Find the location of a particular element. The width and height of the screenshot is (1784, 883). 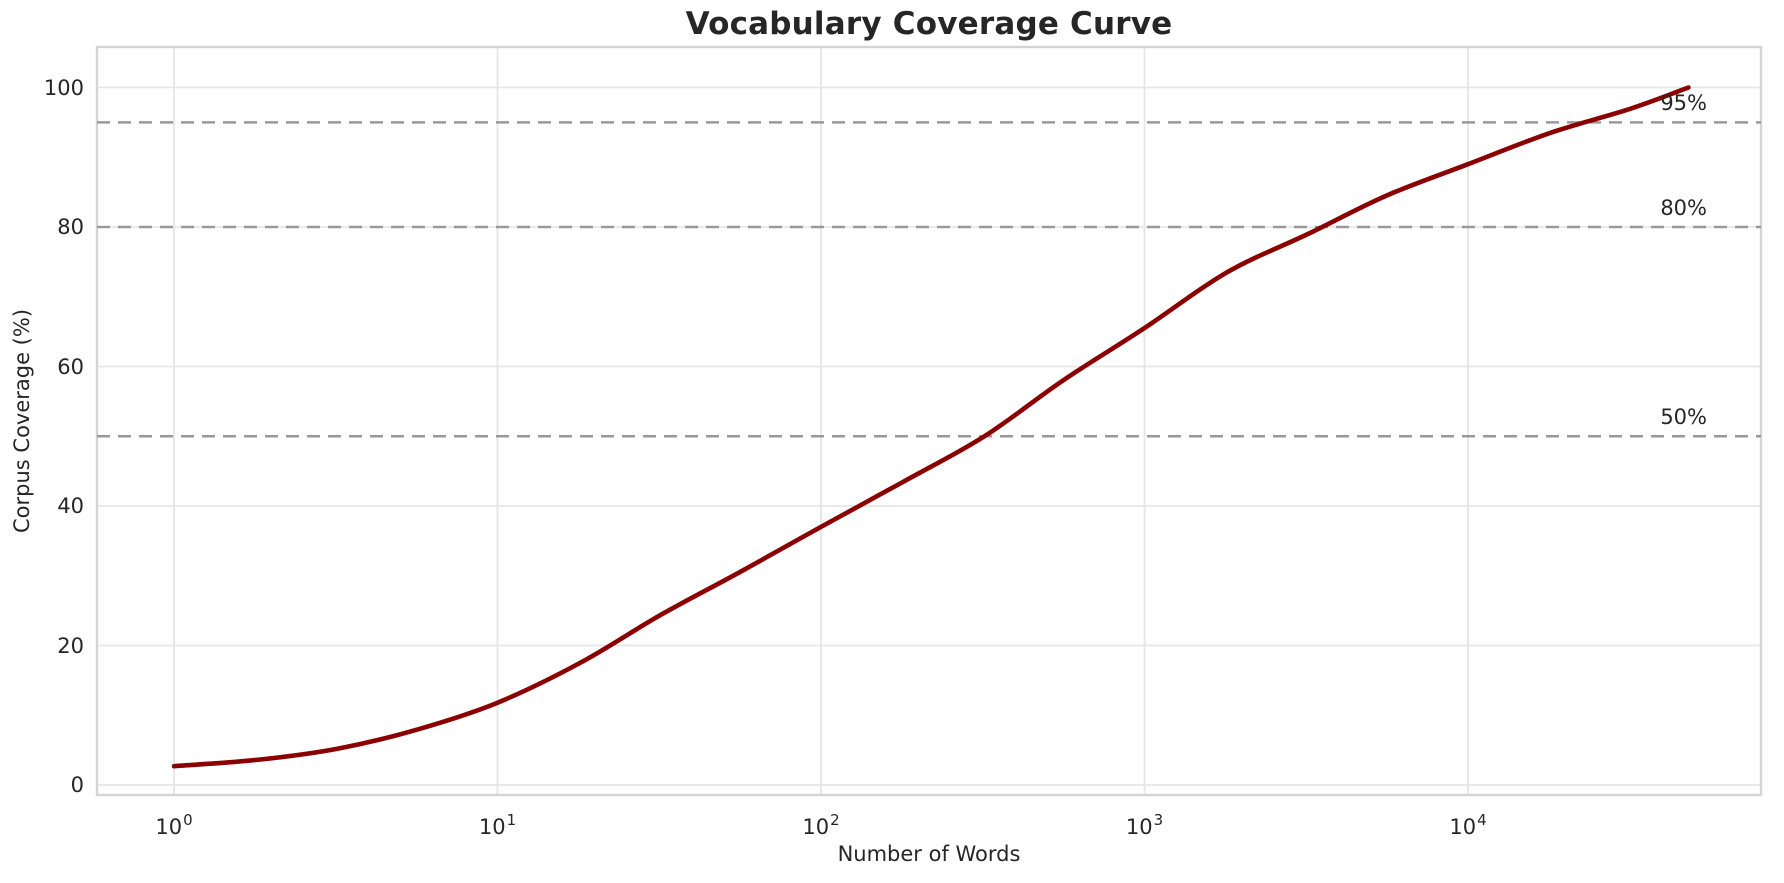

x-tick-label: 10¹ is located at coordinates (497, 825).